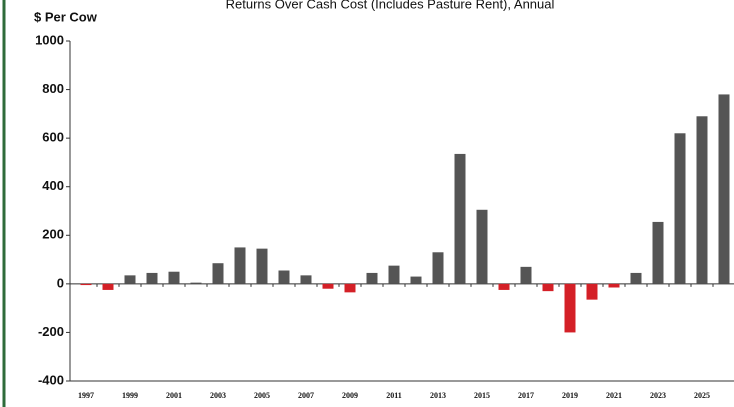 This screenshot has width=734, height=407. I want to click on x-tick-label: 1997, so click(86, 395).